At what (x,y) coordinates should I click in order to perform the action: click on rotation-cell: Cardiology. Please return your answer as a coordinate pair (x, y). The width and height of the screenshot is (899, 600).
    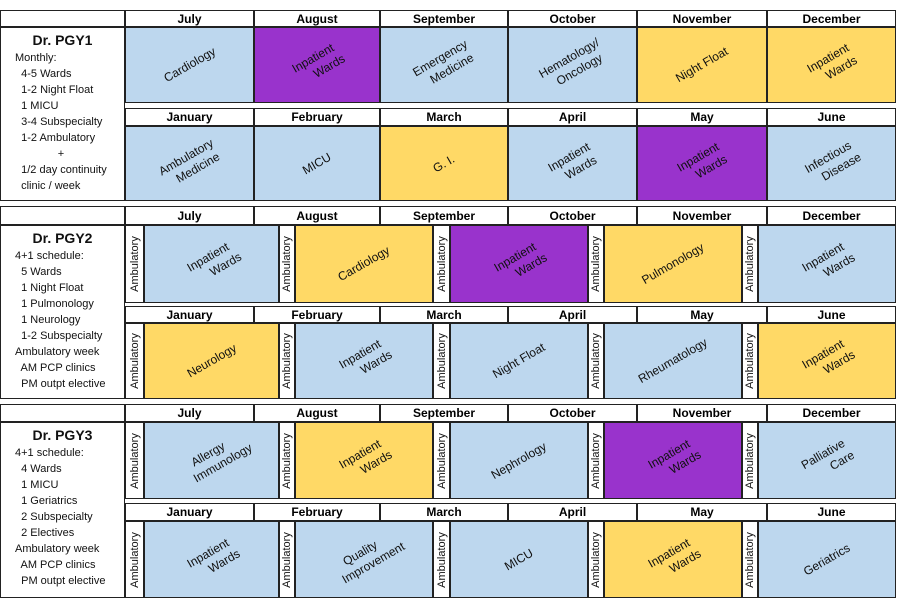
    Looking at the image, I should click on (189, 65).